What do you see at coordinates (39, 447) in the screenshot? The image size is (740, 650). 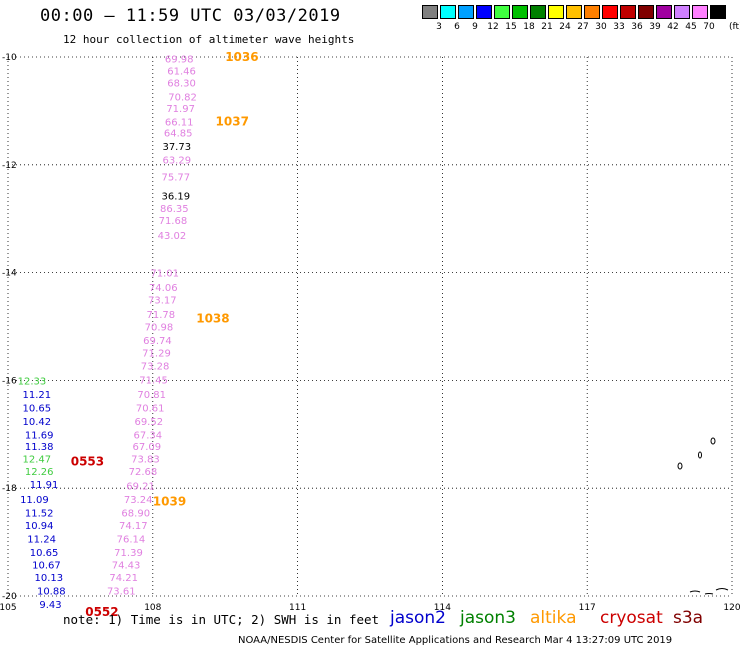 I see `wave-height-label: 11.38` at bounding box center [39, 447].